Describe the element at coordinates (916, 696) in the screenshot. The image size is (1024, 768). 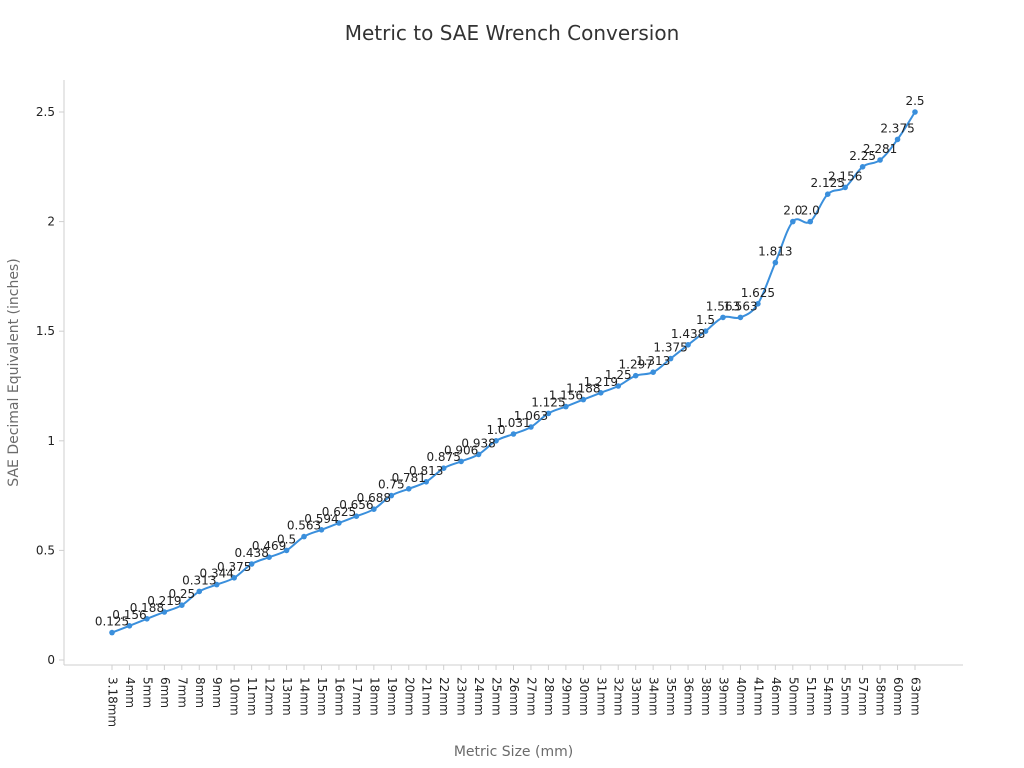
I see `x-tick-label: 63mm` at that location.